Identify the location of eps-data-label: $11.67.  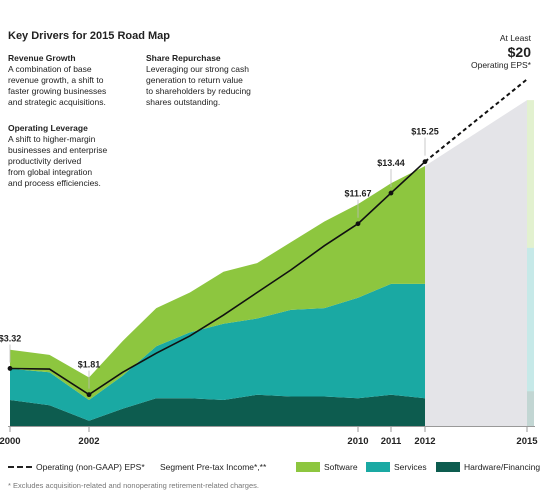
(357, 194).